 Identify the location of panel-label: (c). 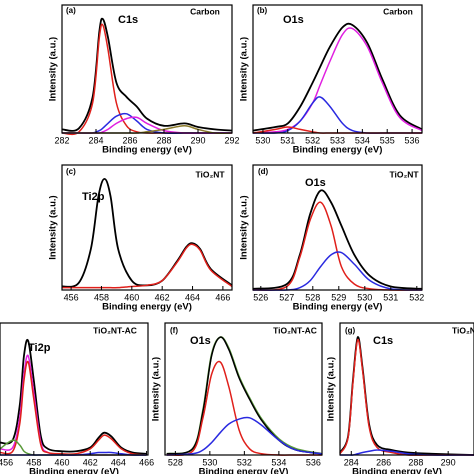
(71, 171).